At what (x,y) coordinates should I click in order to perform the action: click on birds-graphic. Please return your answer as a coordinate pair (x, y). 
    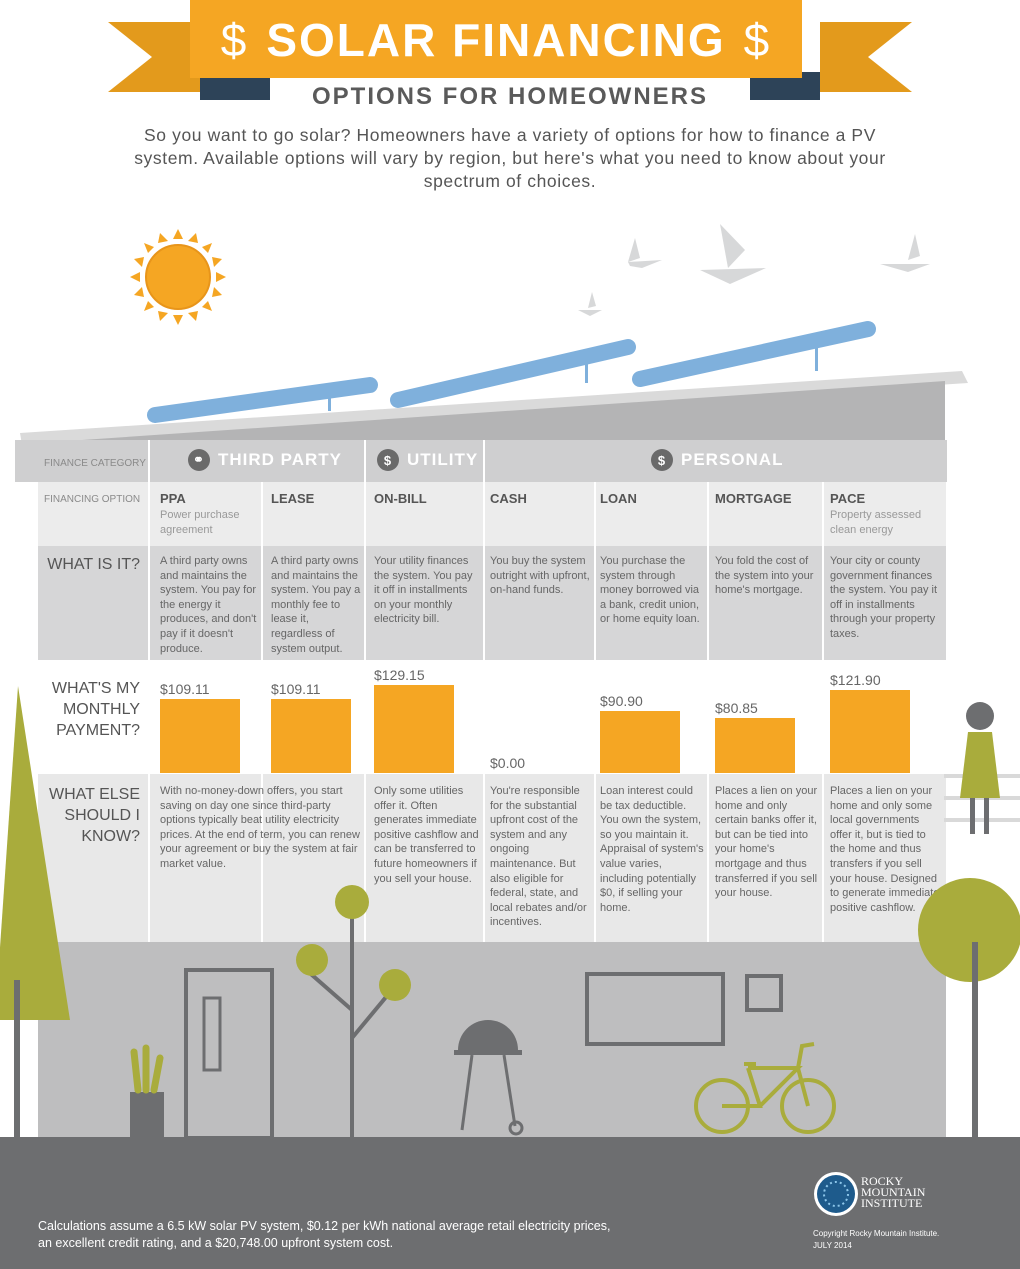
    Looking at the image, I should click on (754, 270).